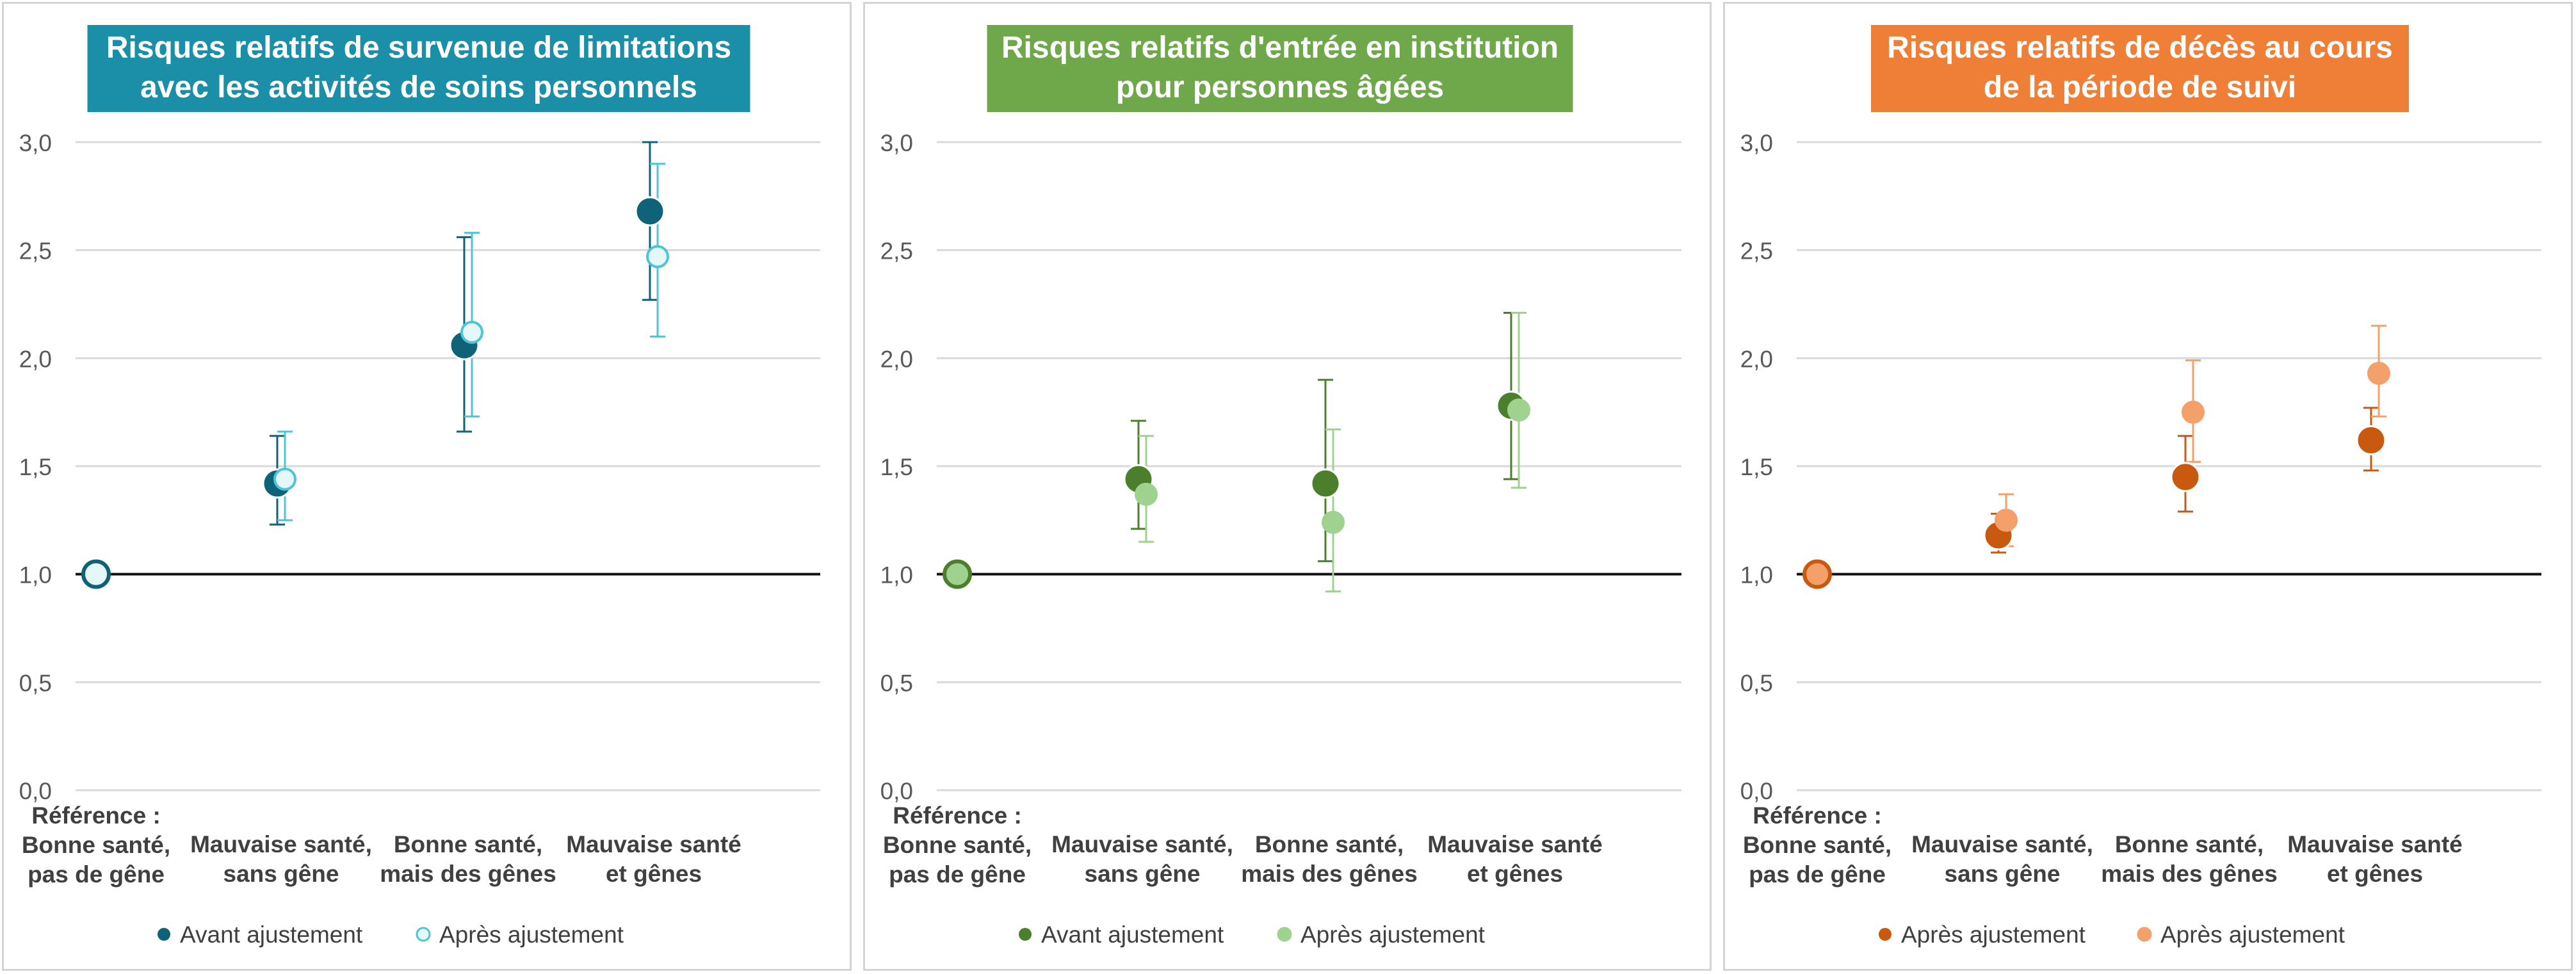 The image size is (2576, 974). What do you see at coordinates (418, 87) in the screenshot?
I see `chart-title-line: avec les activités de soins personnels` at bounding box center [418, 87].